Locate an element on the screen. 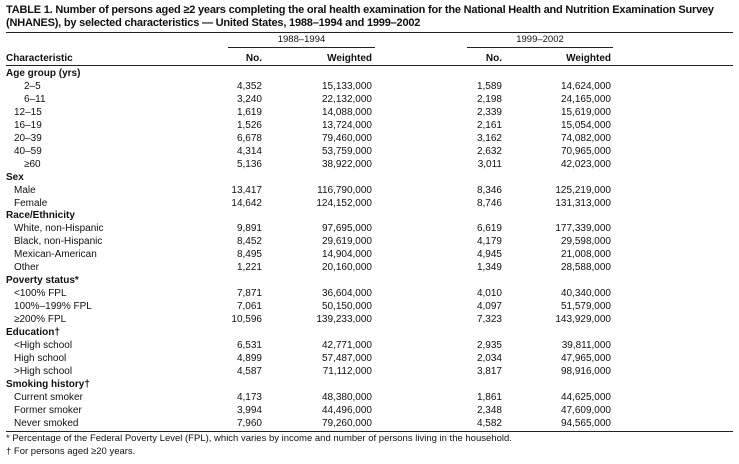 This screenshot has width=739, height=464. cell-no-1999-2002: 3,162 is located at coordinates (489, 138).